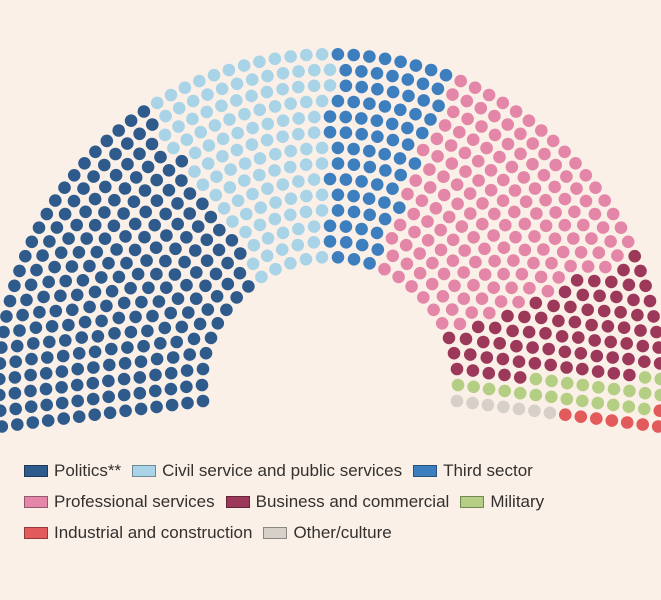 This screenshot has height=600, width=661. Describe the element at coordinates (72, 471) in the screenshot. I see `legend-item-politics: Politics**` at that location.